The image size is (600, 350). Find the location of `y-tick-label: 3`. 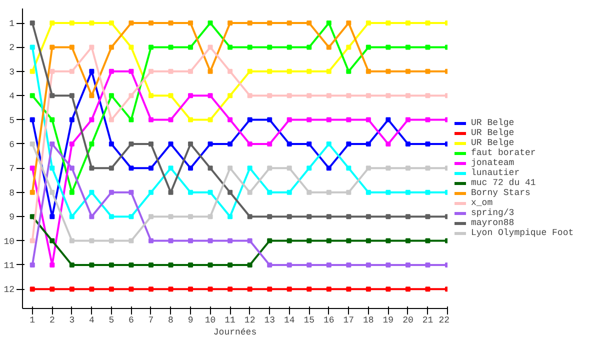

y-tick-label: 3 is located at coordinates (12, 72).